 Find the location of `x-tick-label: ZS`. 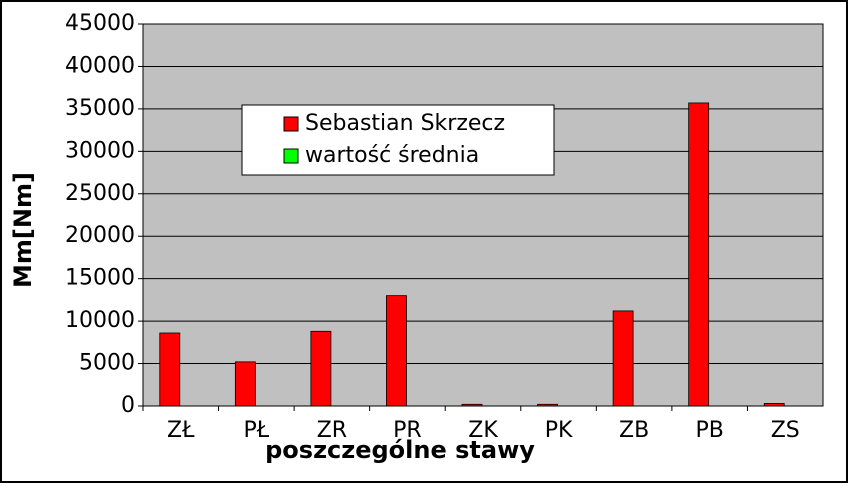

x-tick-label: ZS is located at coordinates (785, 430).